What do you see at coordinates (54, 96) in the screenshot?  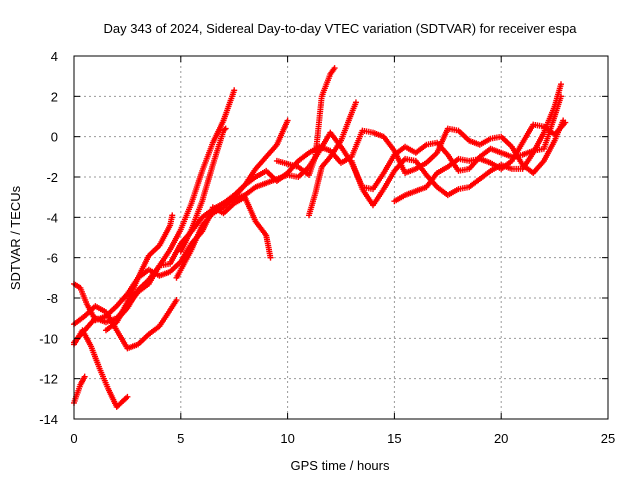 I see `y-tick-label: 2` at bounding box center [54, 96].